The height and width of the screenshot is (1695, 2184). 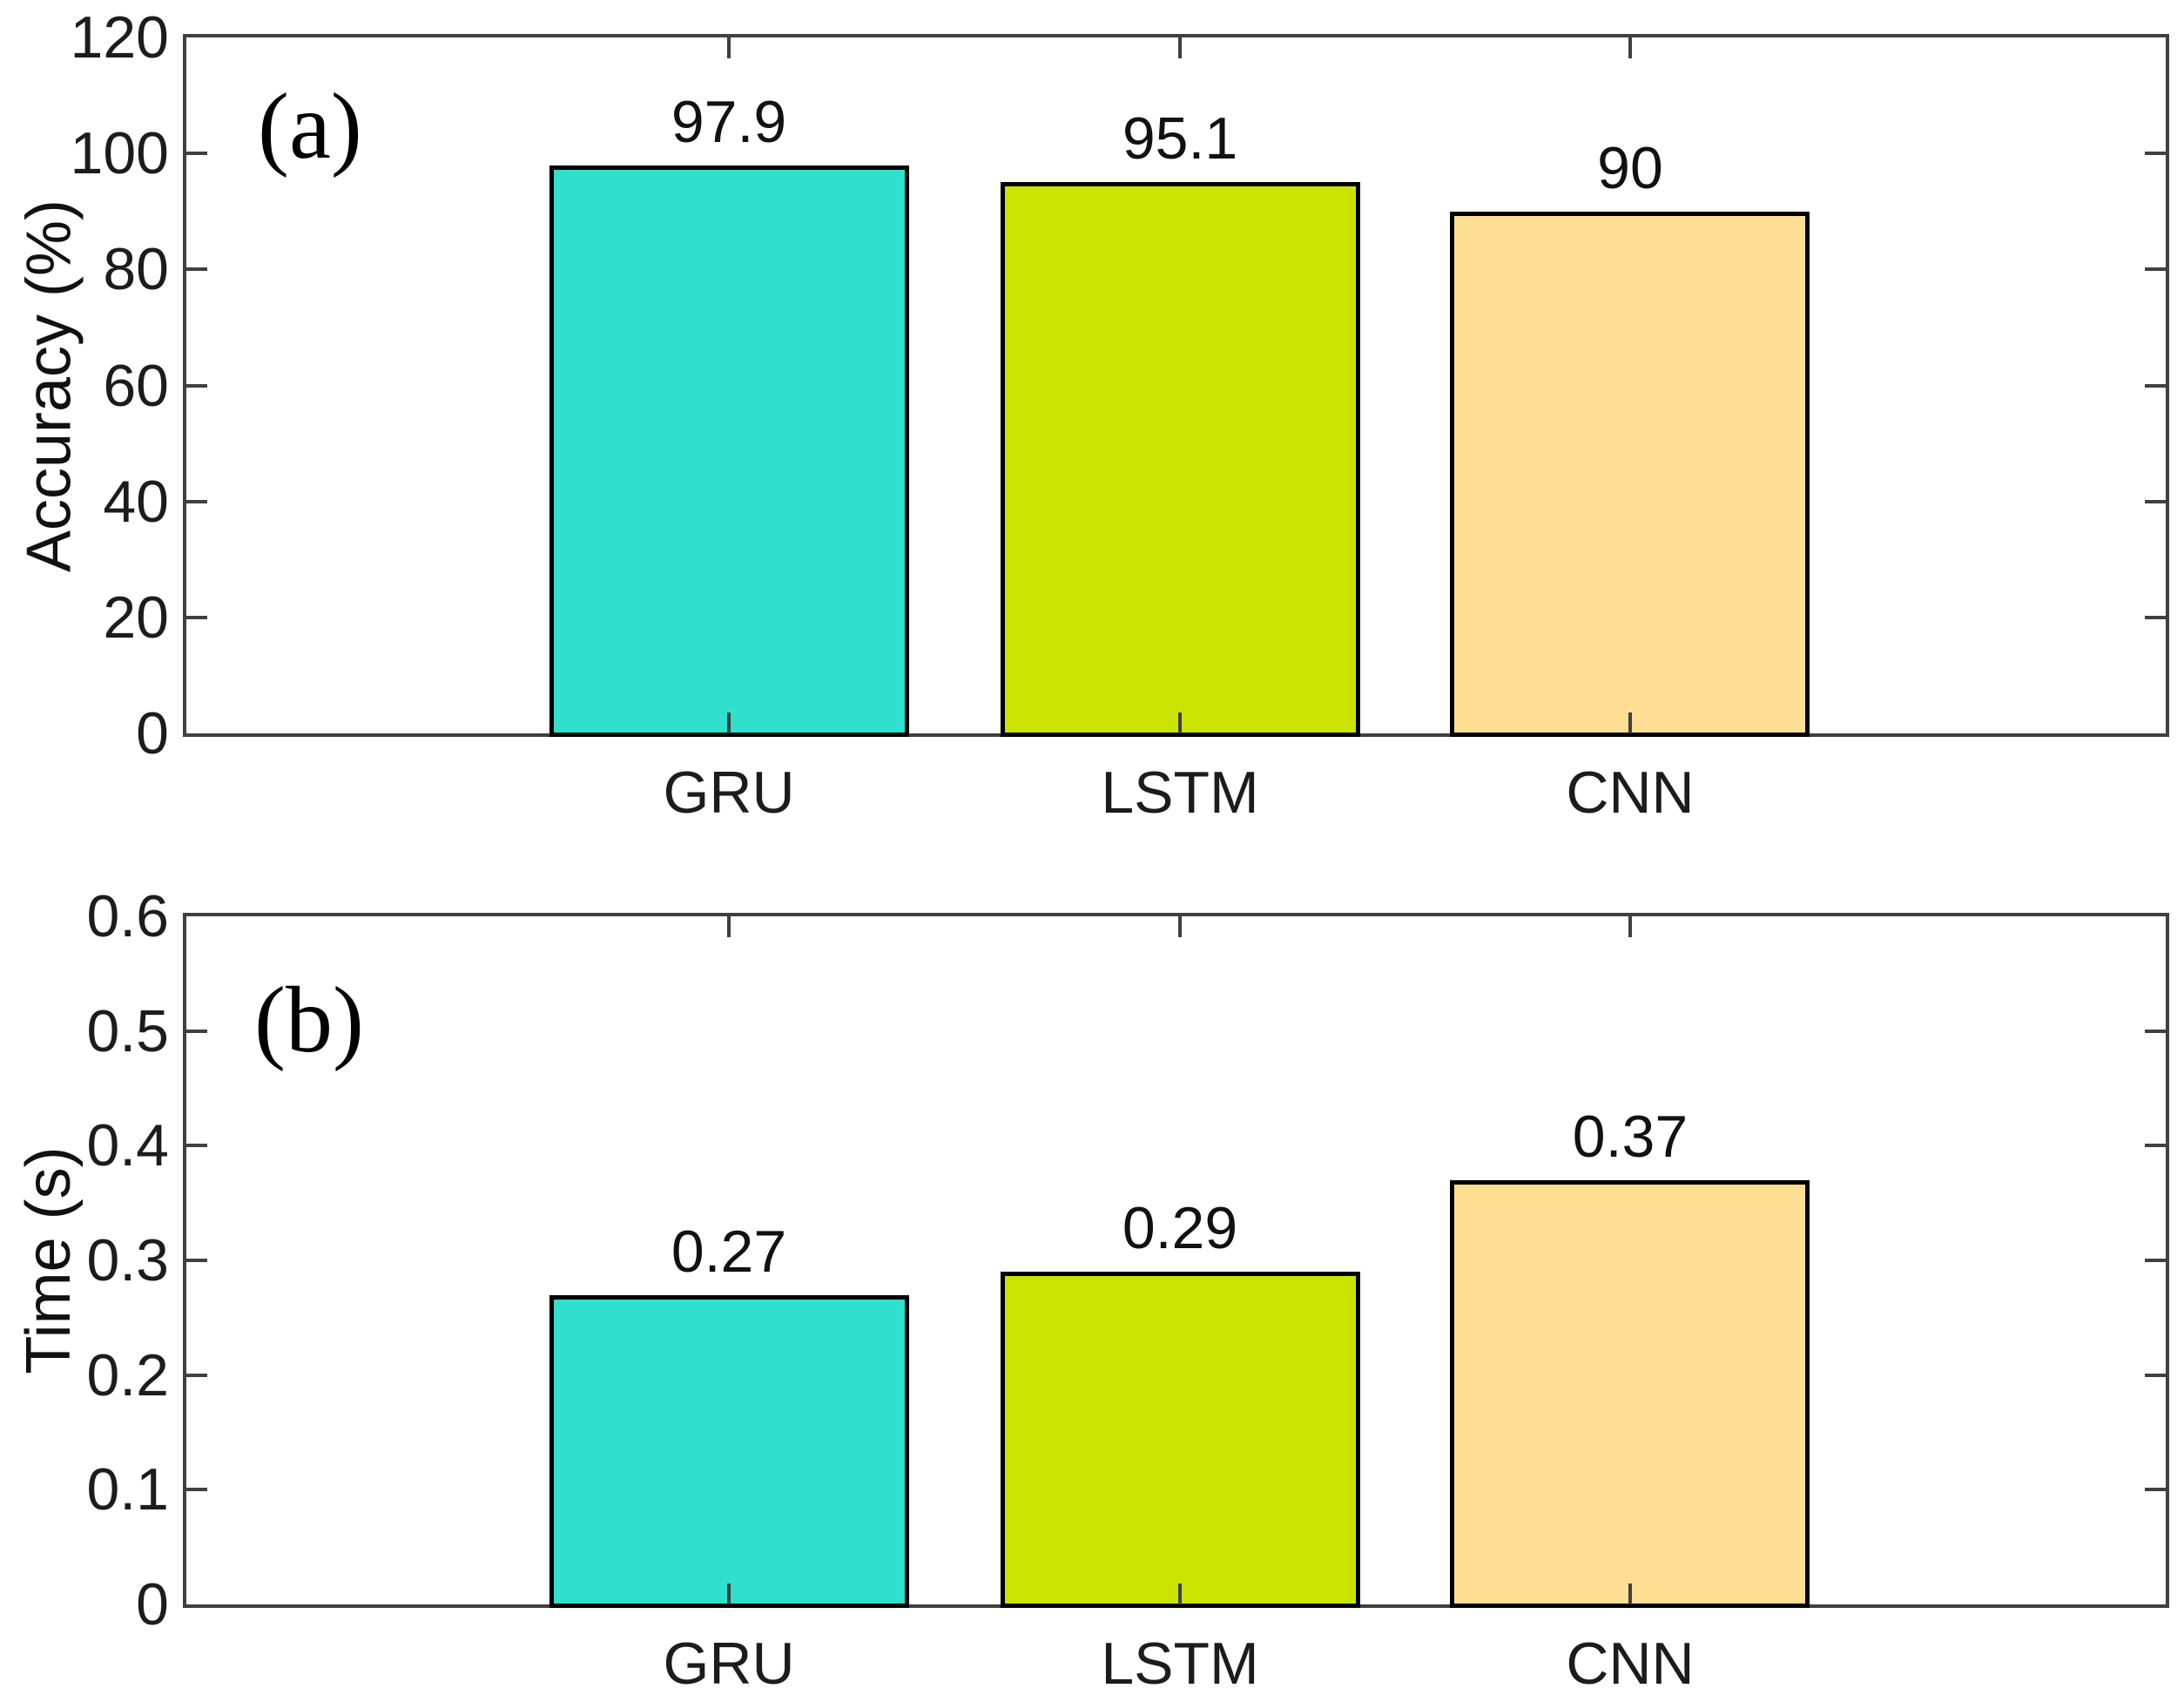 I want to click on y-axis-title-accuracy: Accuracy (%), so click(x=49, y=385).